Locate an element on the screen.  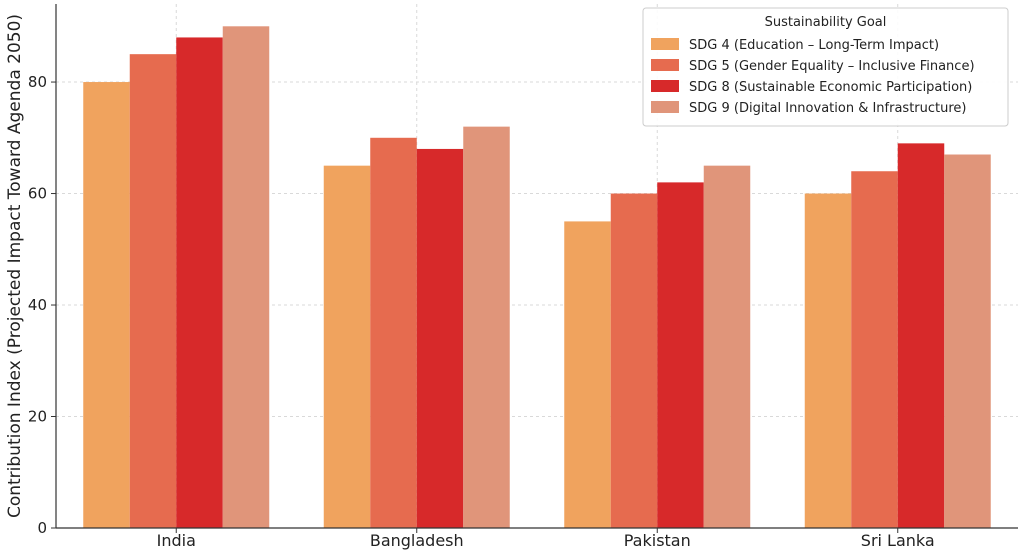
legend-label: SDG 4 (Education – Long-Term Impact) is located at coordinates (814, 45).